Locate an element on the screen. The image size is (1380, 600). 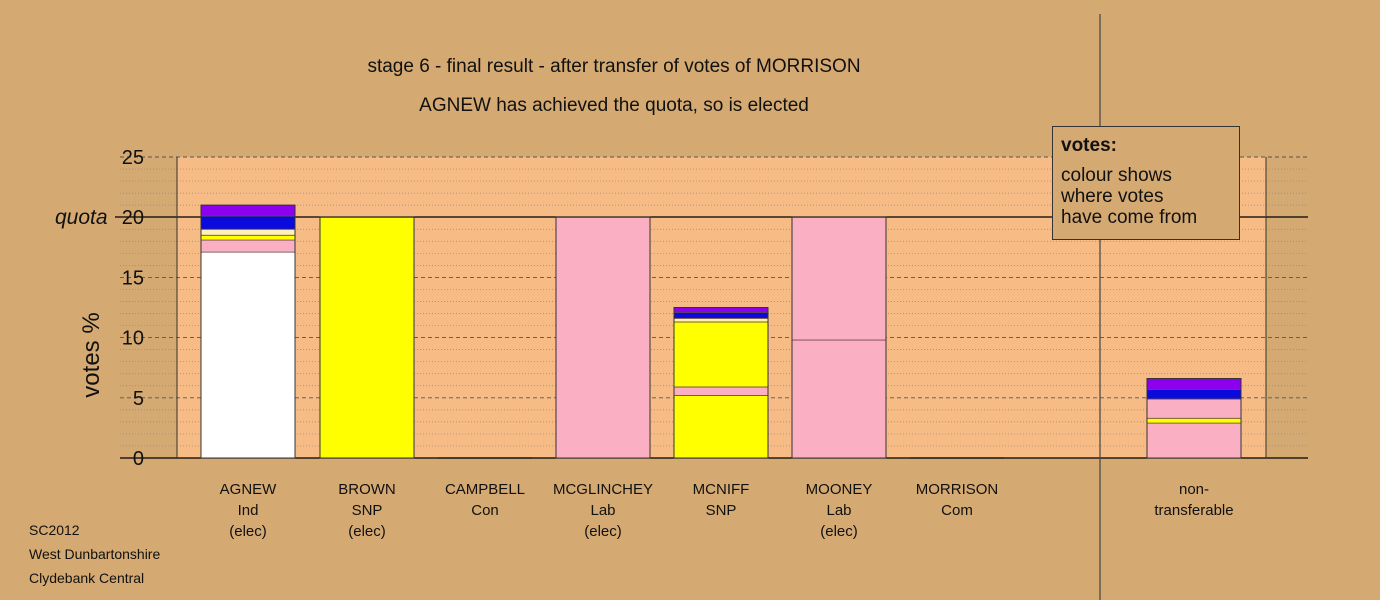
footer-council: West Dunbartonshire is located at coordinates (95, 554).